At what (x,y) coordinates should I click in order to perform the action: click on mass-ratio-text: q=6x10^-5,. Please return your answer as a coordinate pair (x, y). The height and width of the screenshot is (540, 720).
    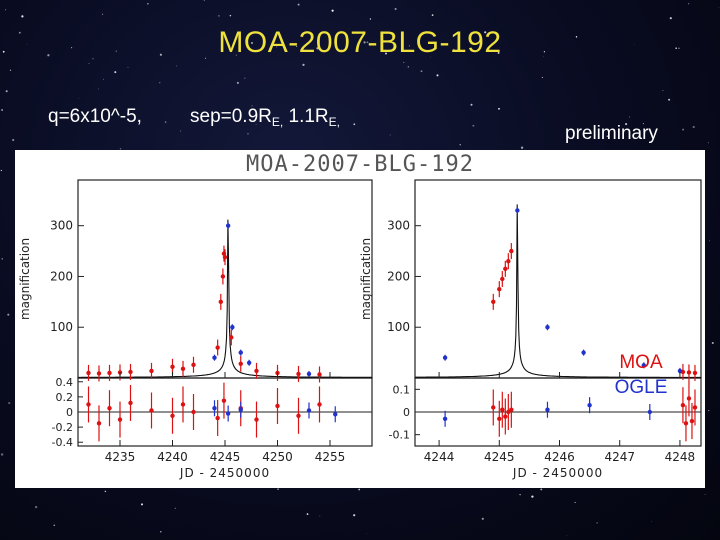
    Looking at the image, I should click on (95, 116).